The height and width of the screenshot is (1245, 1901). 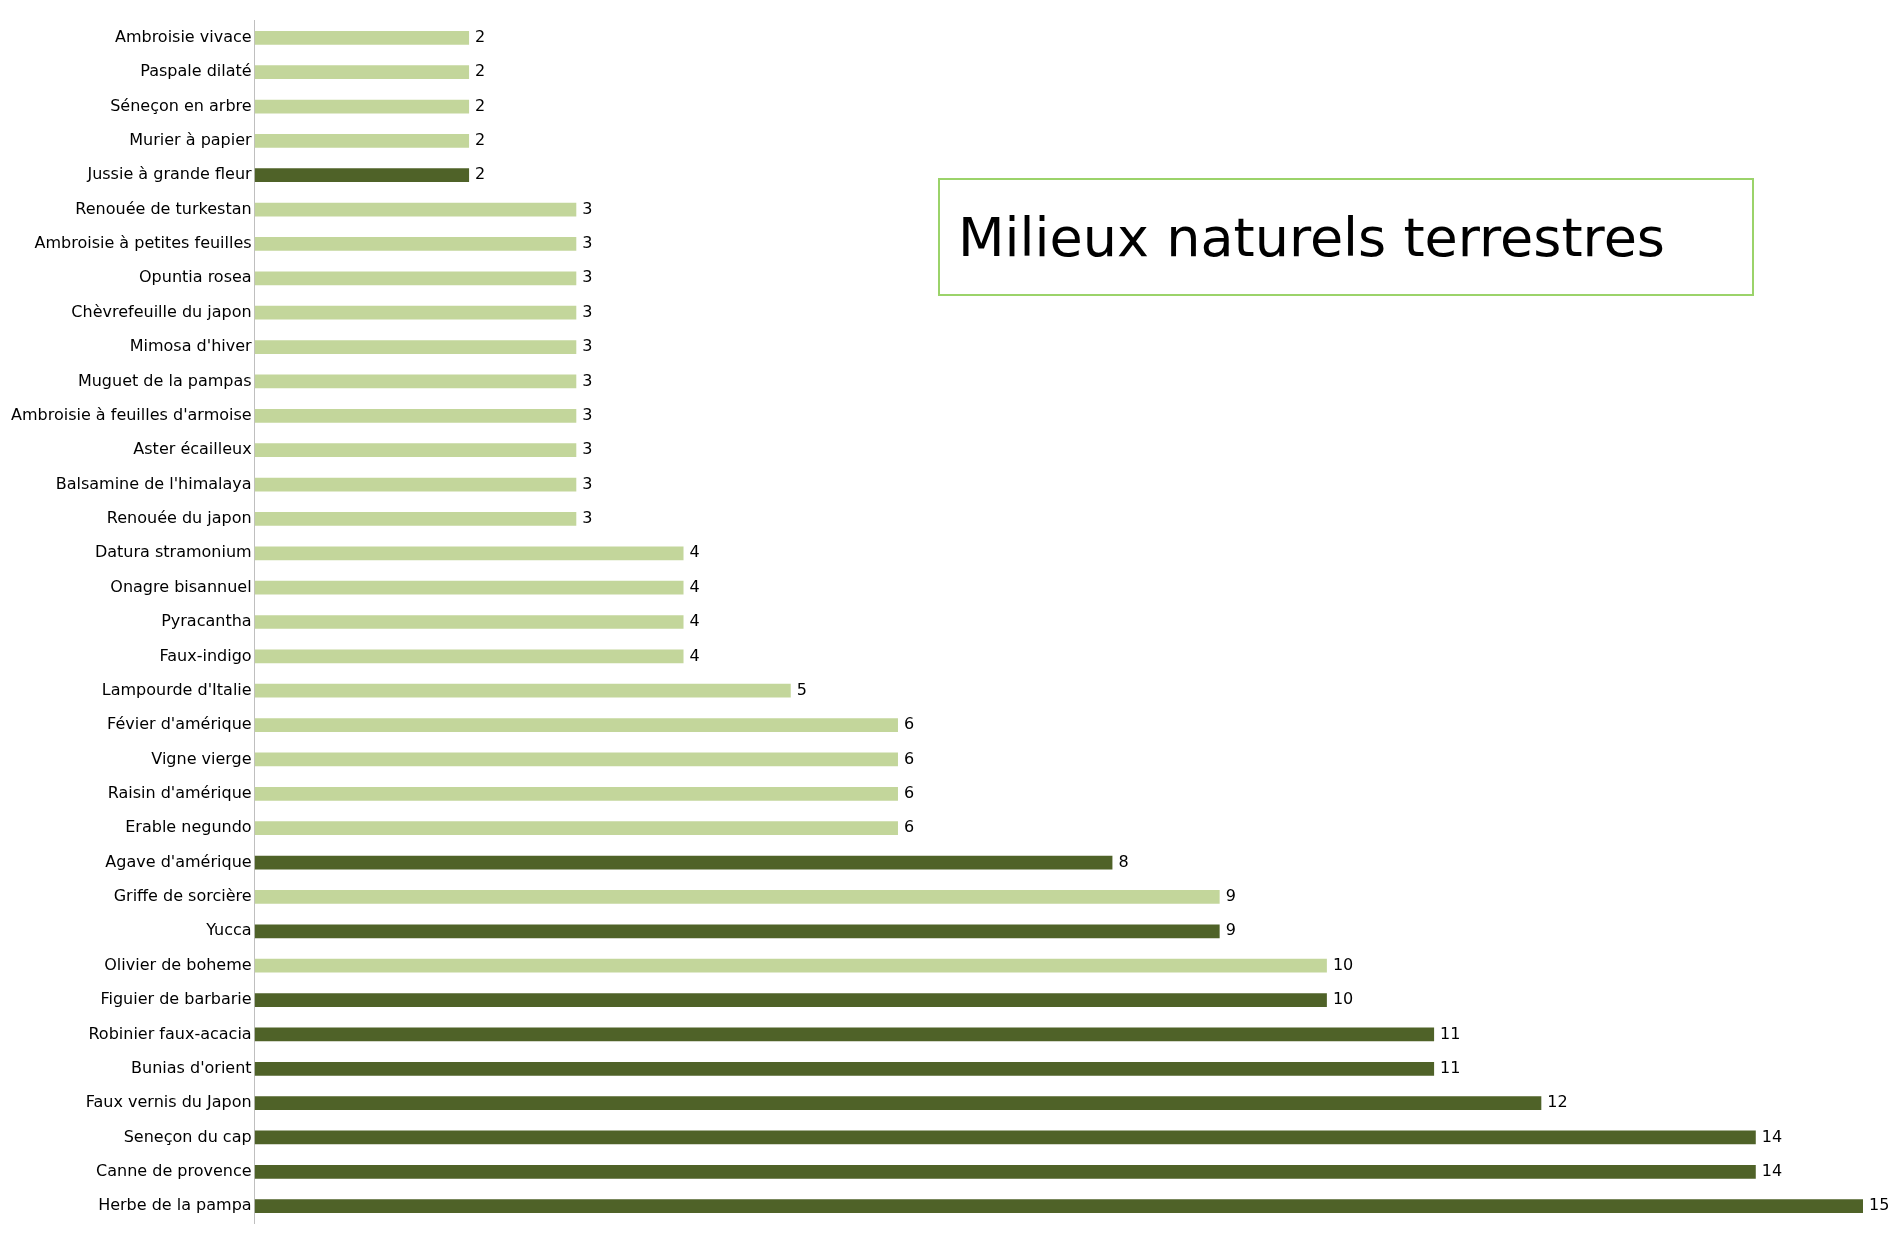 What do you see at coordinates (181, 105) in the screenshot?
I see `y-tick-label: Séneçon en arbre` at bounding box center [181, 105].